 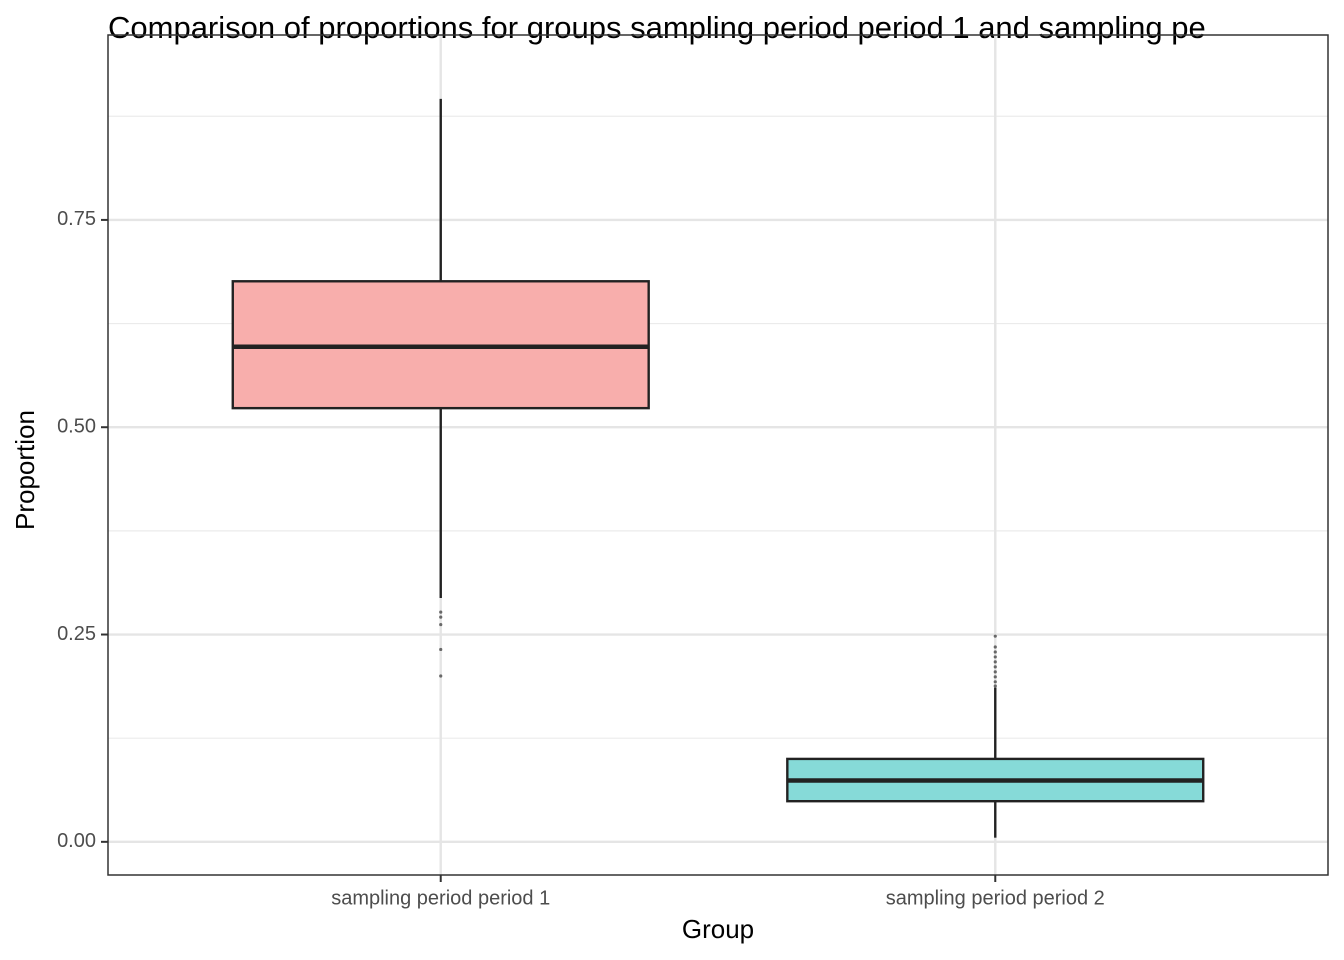 What do you see at coordinates (76, 841) in the screenshot?
I see `y-tick-label: 0.00` at bounding box center [76, 841].